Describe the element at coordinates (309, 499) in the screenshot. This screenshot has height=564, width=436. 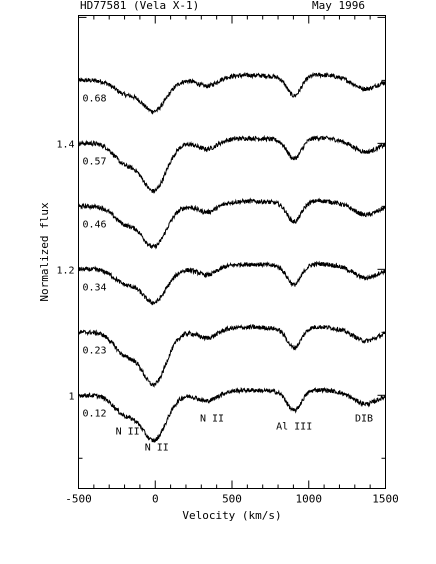
I see `x-tick-label: 1000` at that location.